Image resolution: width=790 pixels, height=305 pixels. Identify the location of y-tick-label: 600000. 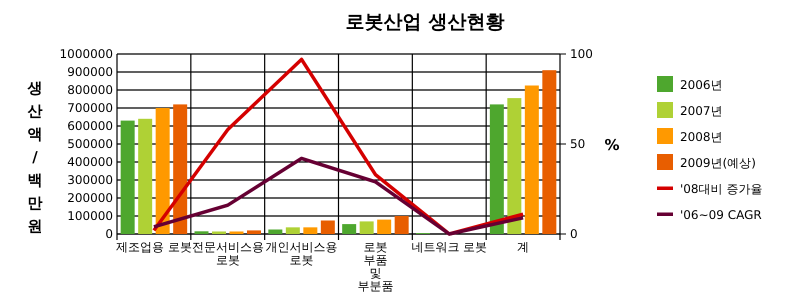
(90, 126).